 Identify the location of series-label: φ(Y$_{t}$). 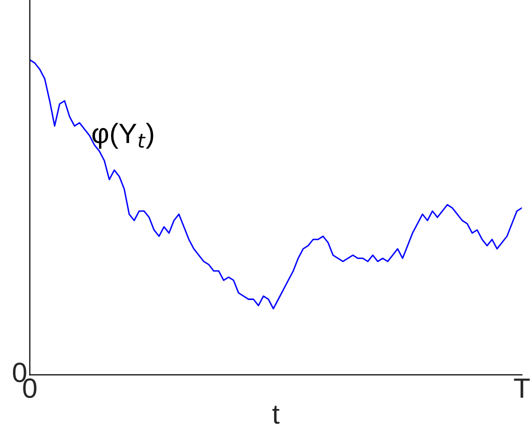
(123, 135).